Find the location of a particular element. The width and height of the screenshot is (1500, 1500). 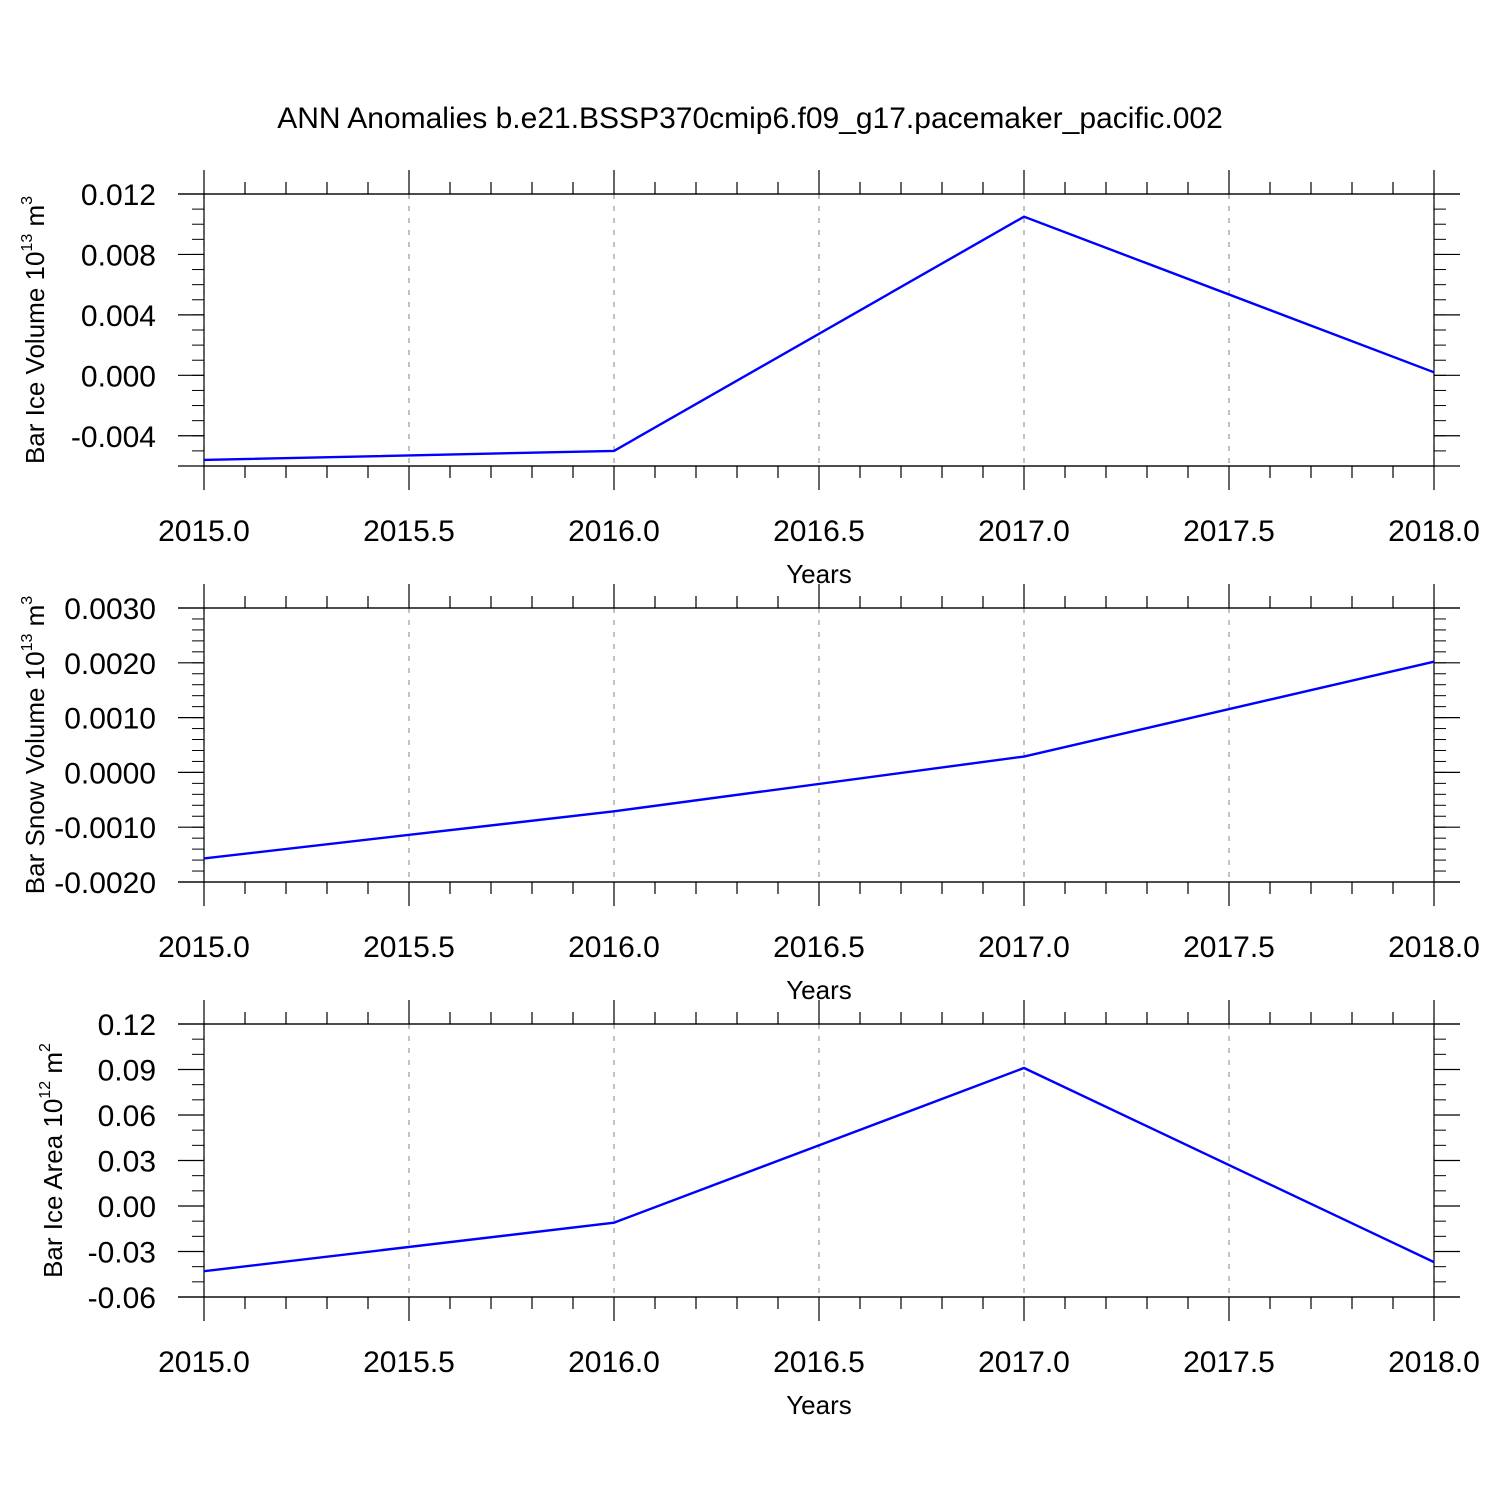

y-tick-label: 0.0020 is located at coordinates (110, 664).